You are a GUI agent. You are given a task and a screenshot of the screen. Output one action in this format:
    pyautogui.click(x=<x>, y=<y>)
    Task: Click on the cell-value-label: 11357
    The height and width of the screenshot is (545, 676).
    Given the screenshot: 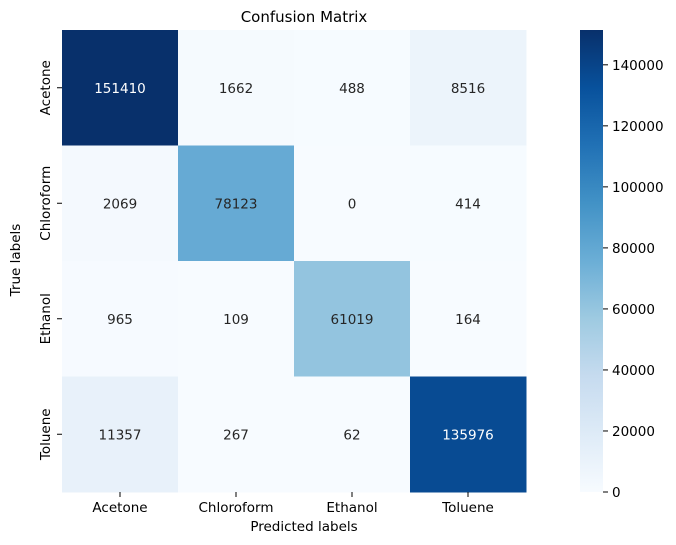 What is the action you would take?
    pyautogui.click(x=120, y=435)
    